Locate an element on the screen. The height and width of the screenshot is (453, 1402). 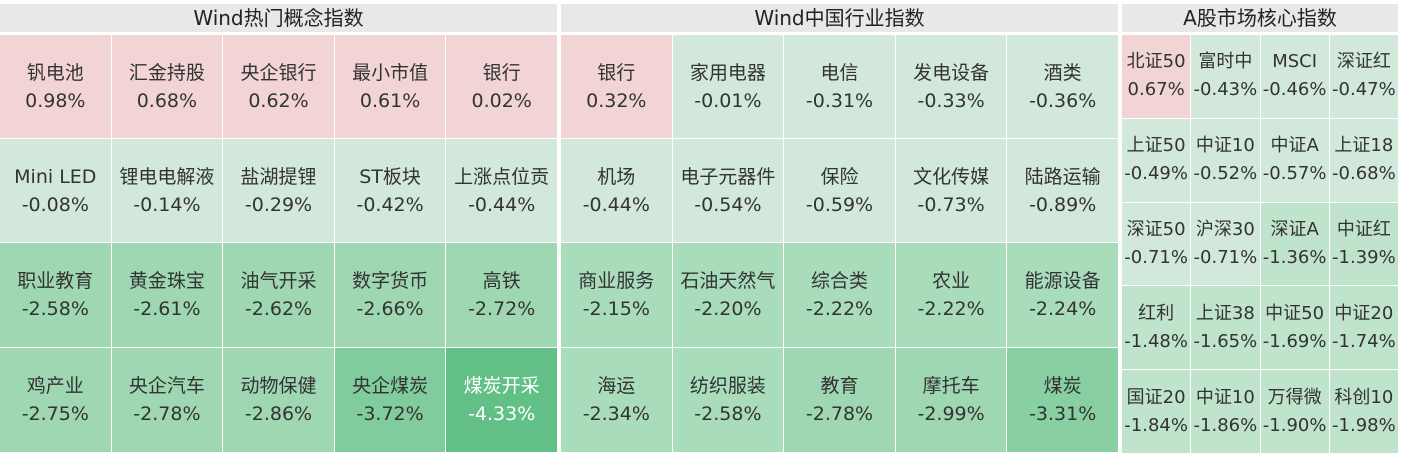
tile-name: 油气开采 is located at coordinates (278, 281).